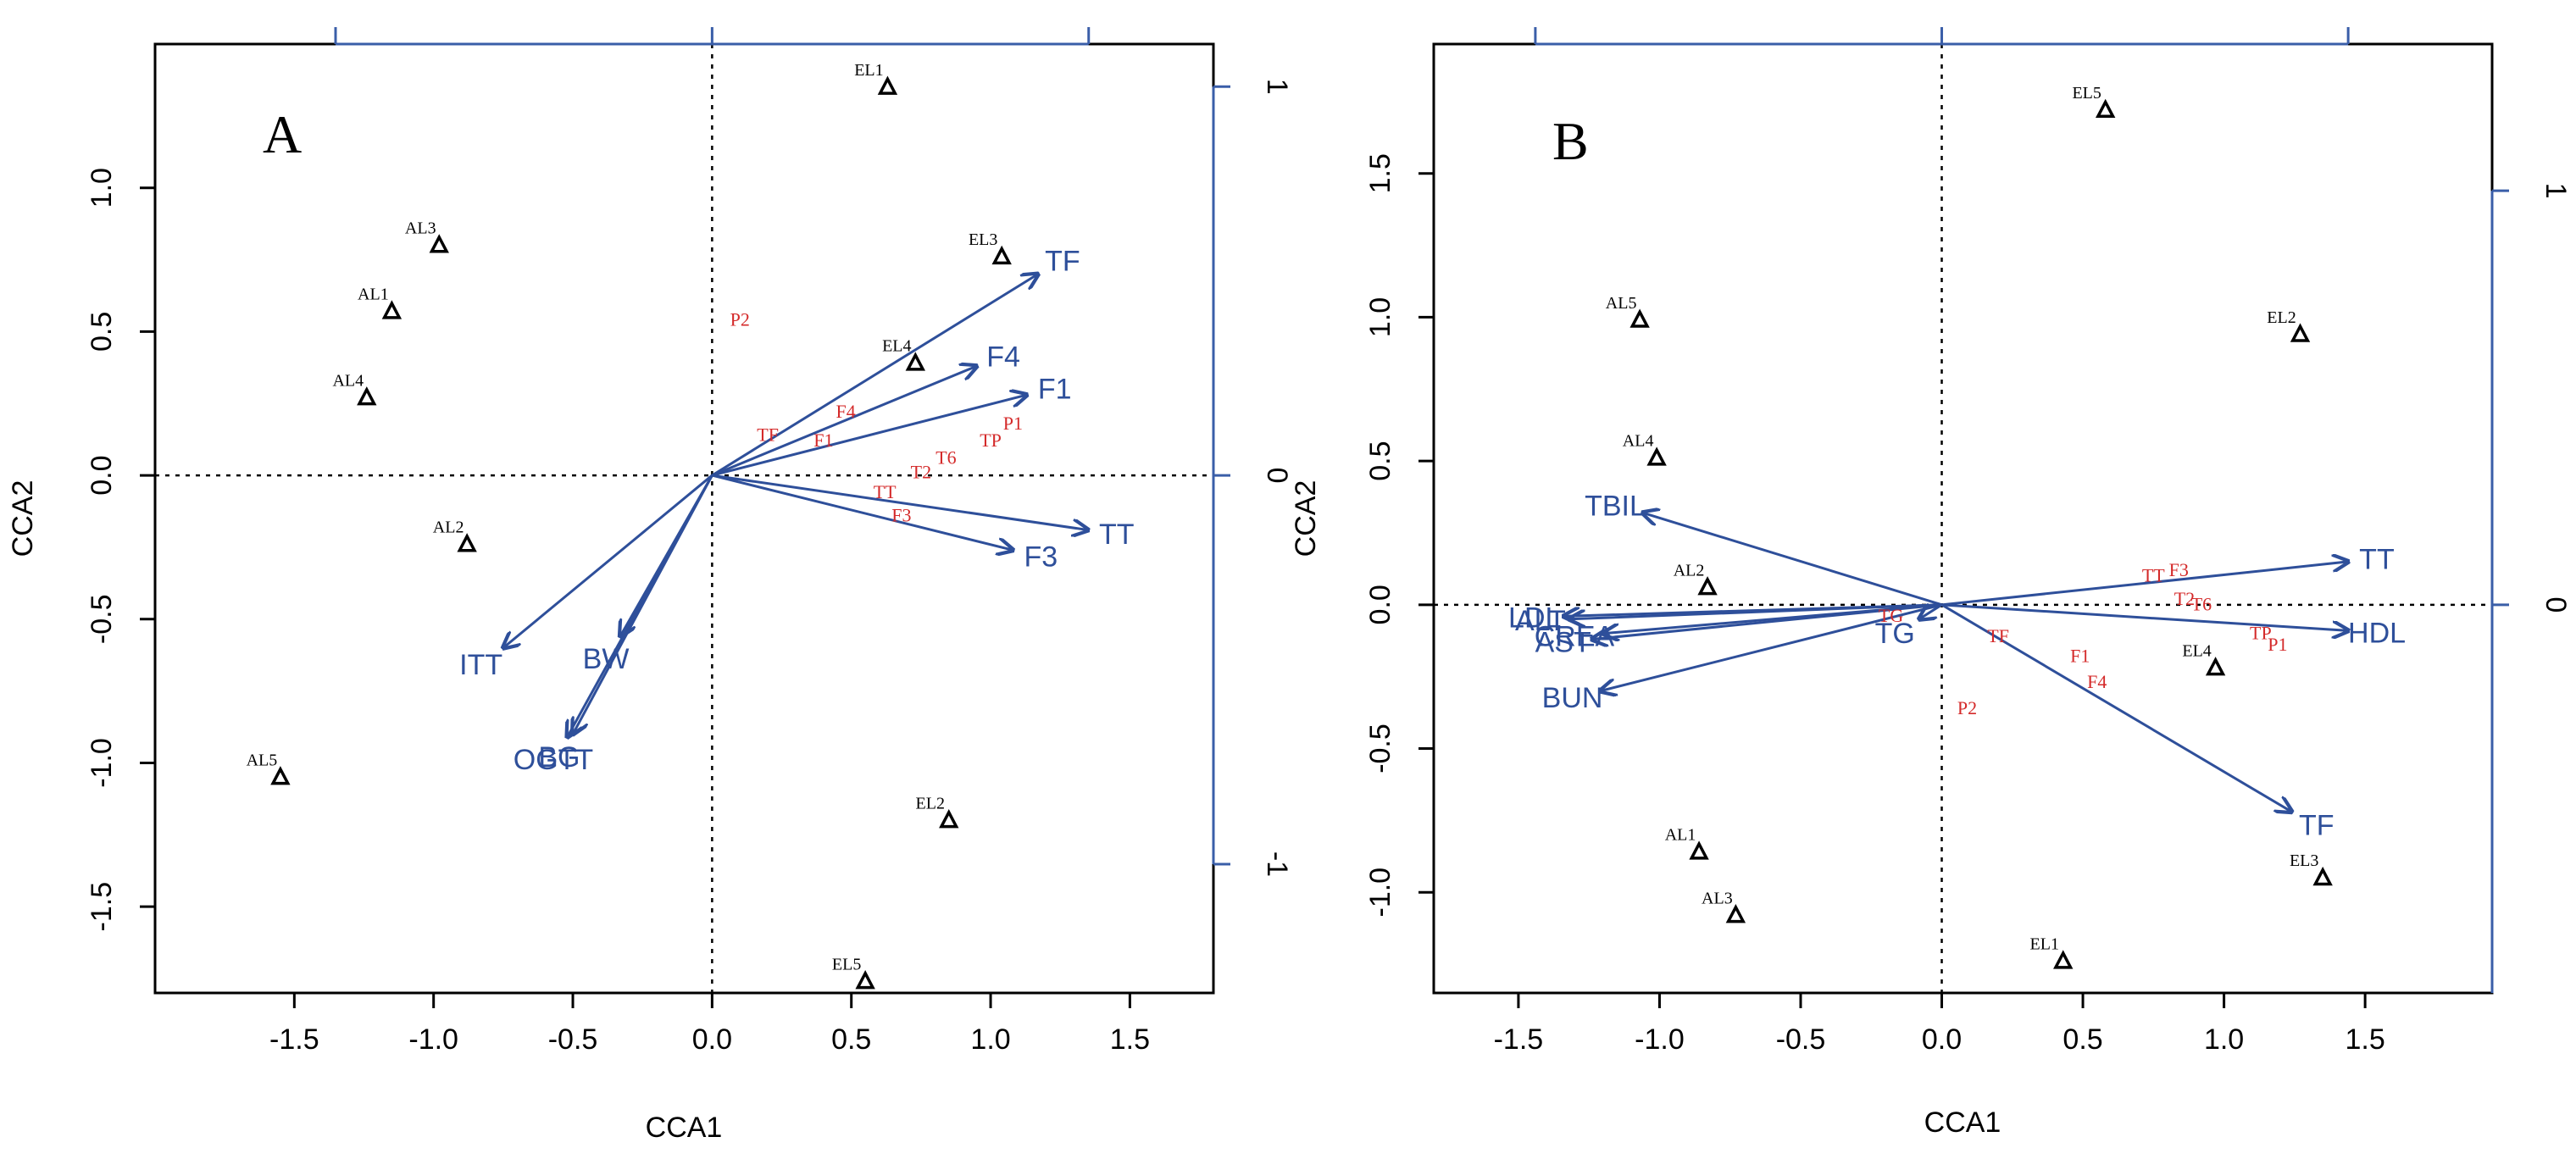 The image size is (2576, 1159). I want to click on y-tick-label: 1.5, so click(1380, 173).